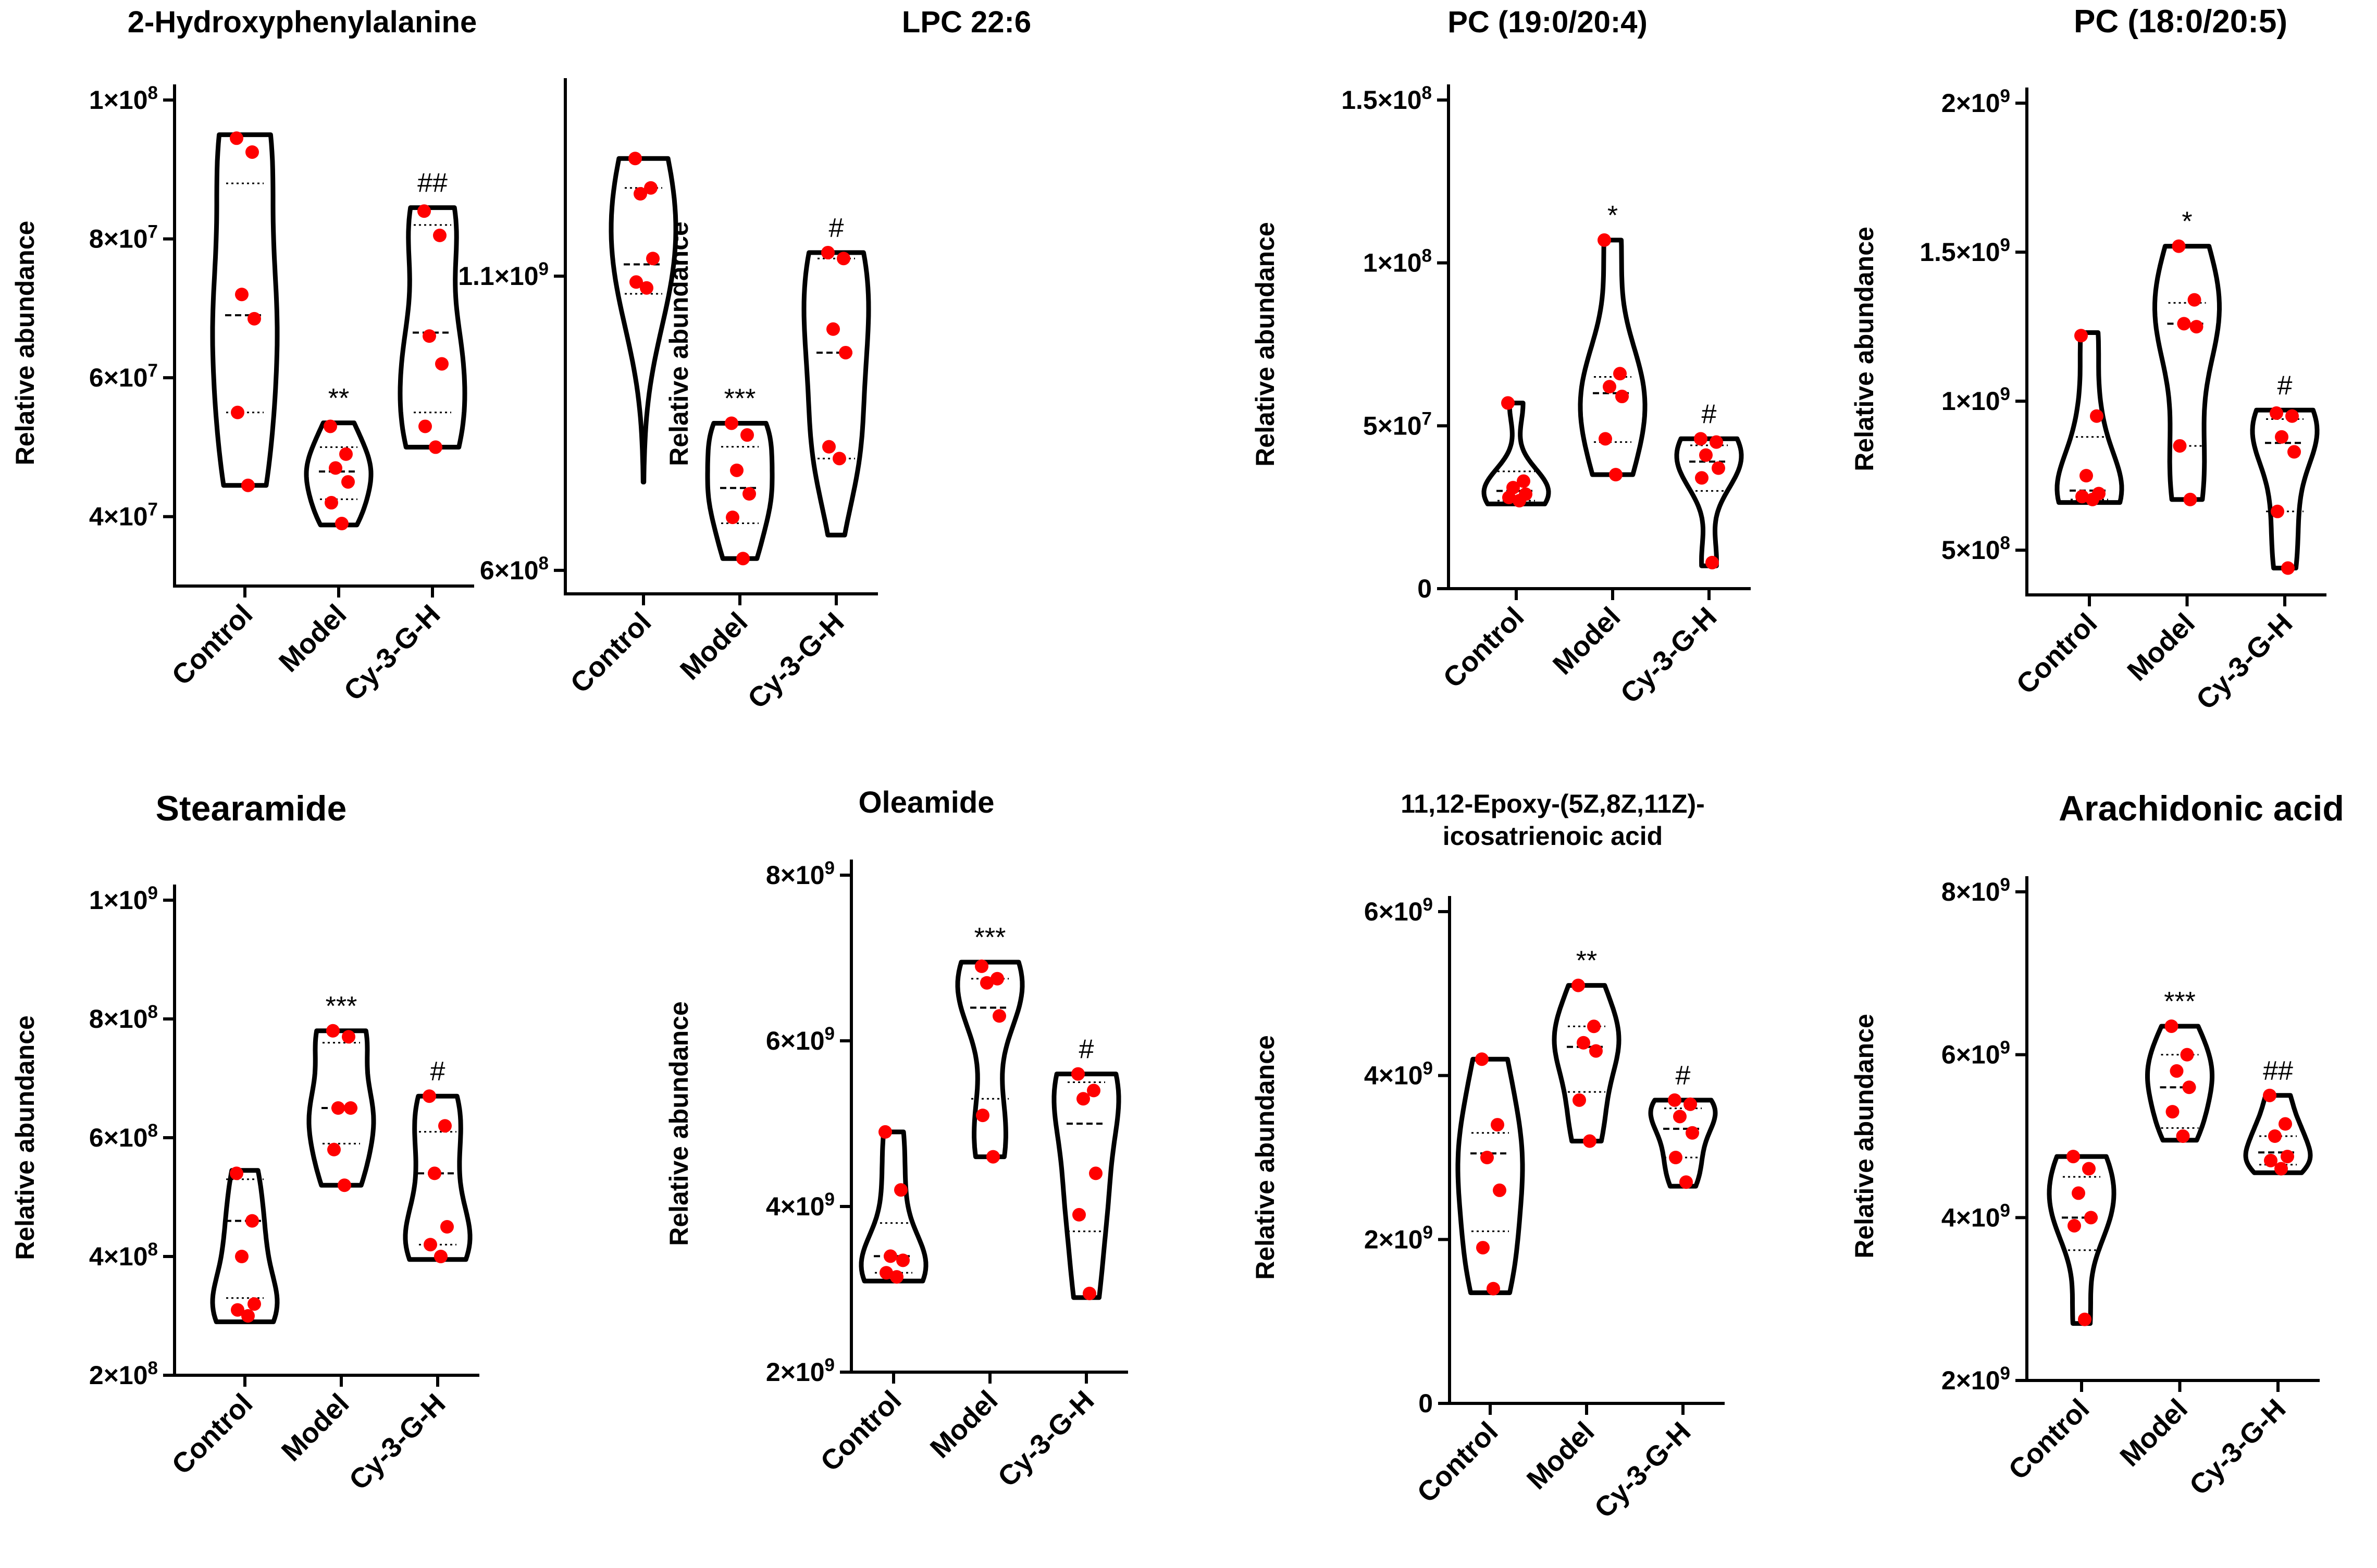  I want to click on y-tick-label: 4×10⁹, so click(800, 1205).